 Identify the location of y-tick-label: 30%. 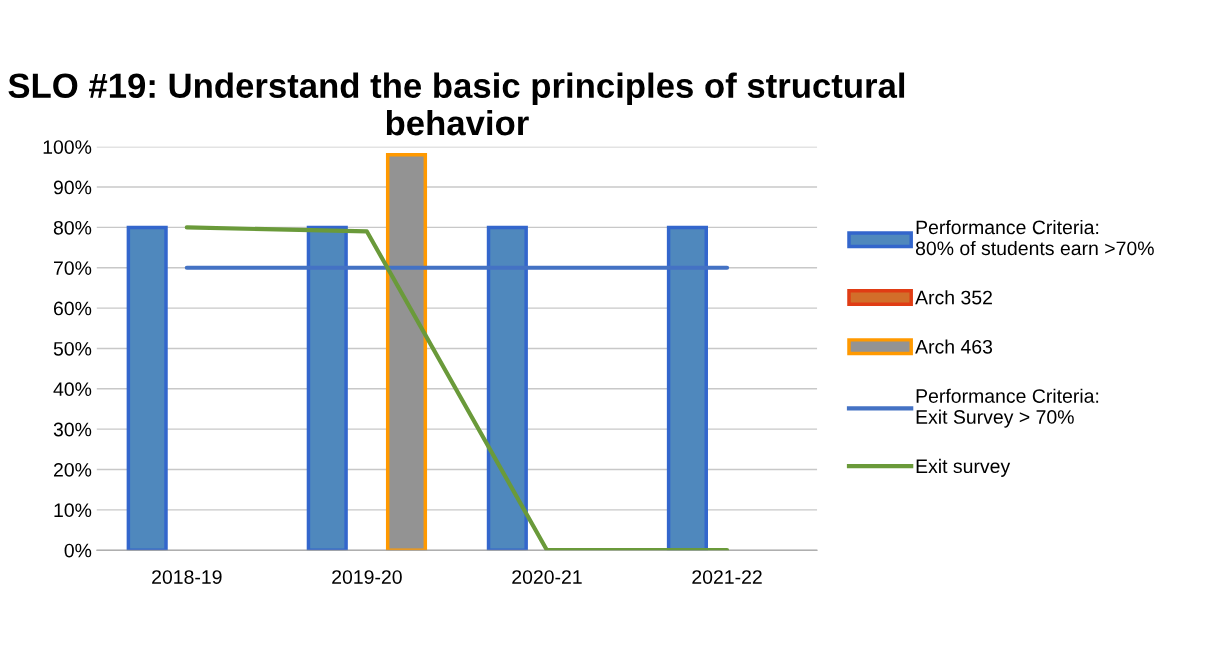
(72, 429).